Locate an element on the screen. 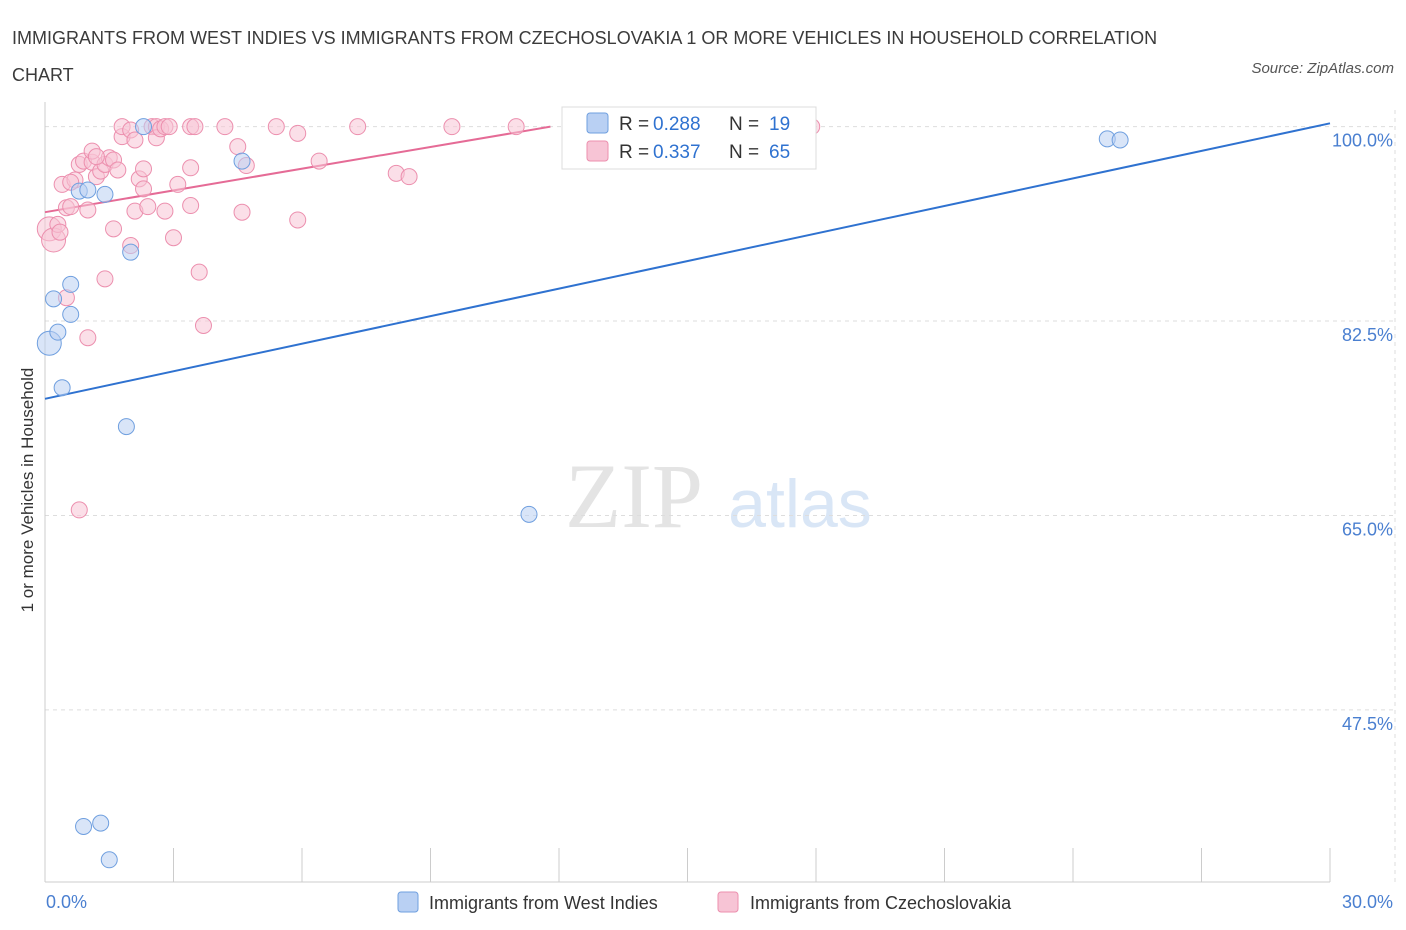 The image size is (1406, 930). x-tick-labels: 0.0% 30.0% is located at coordinates (719, 902).